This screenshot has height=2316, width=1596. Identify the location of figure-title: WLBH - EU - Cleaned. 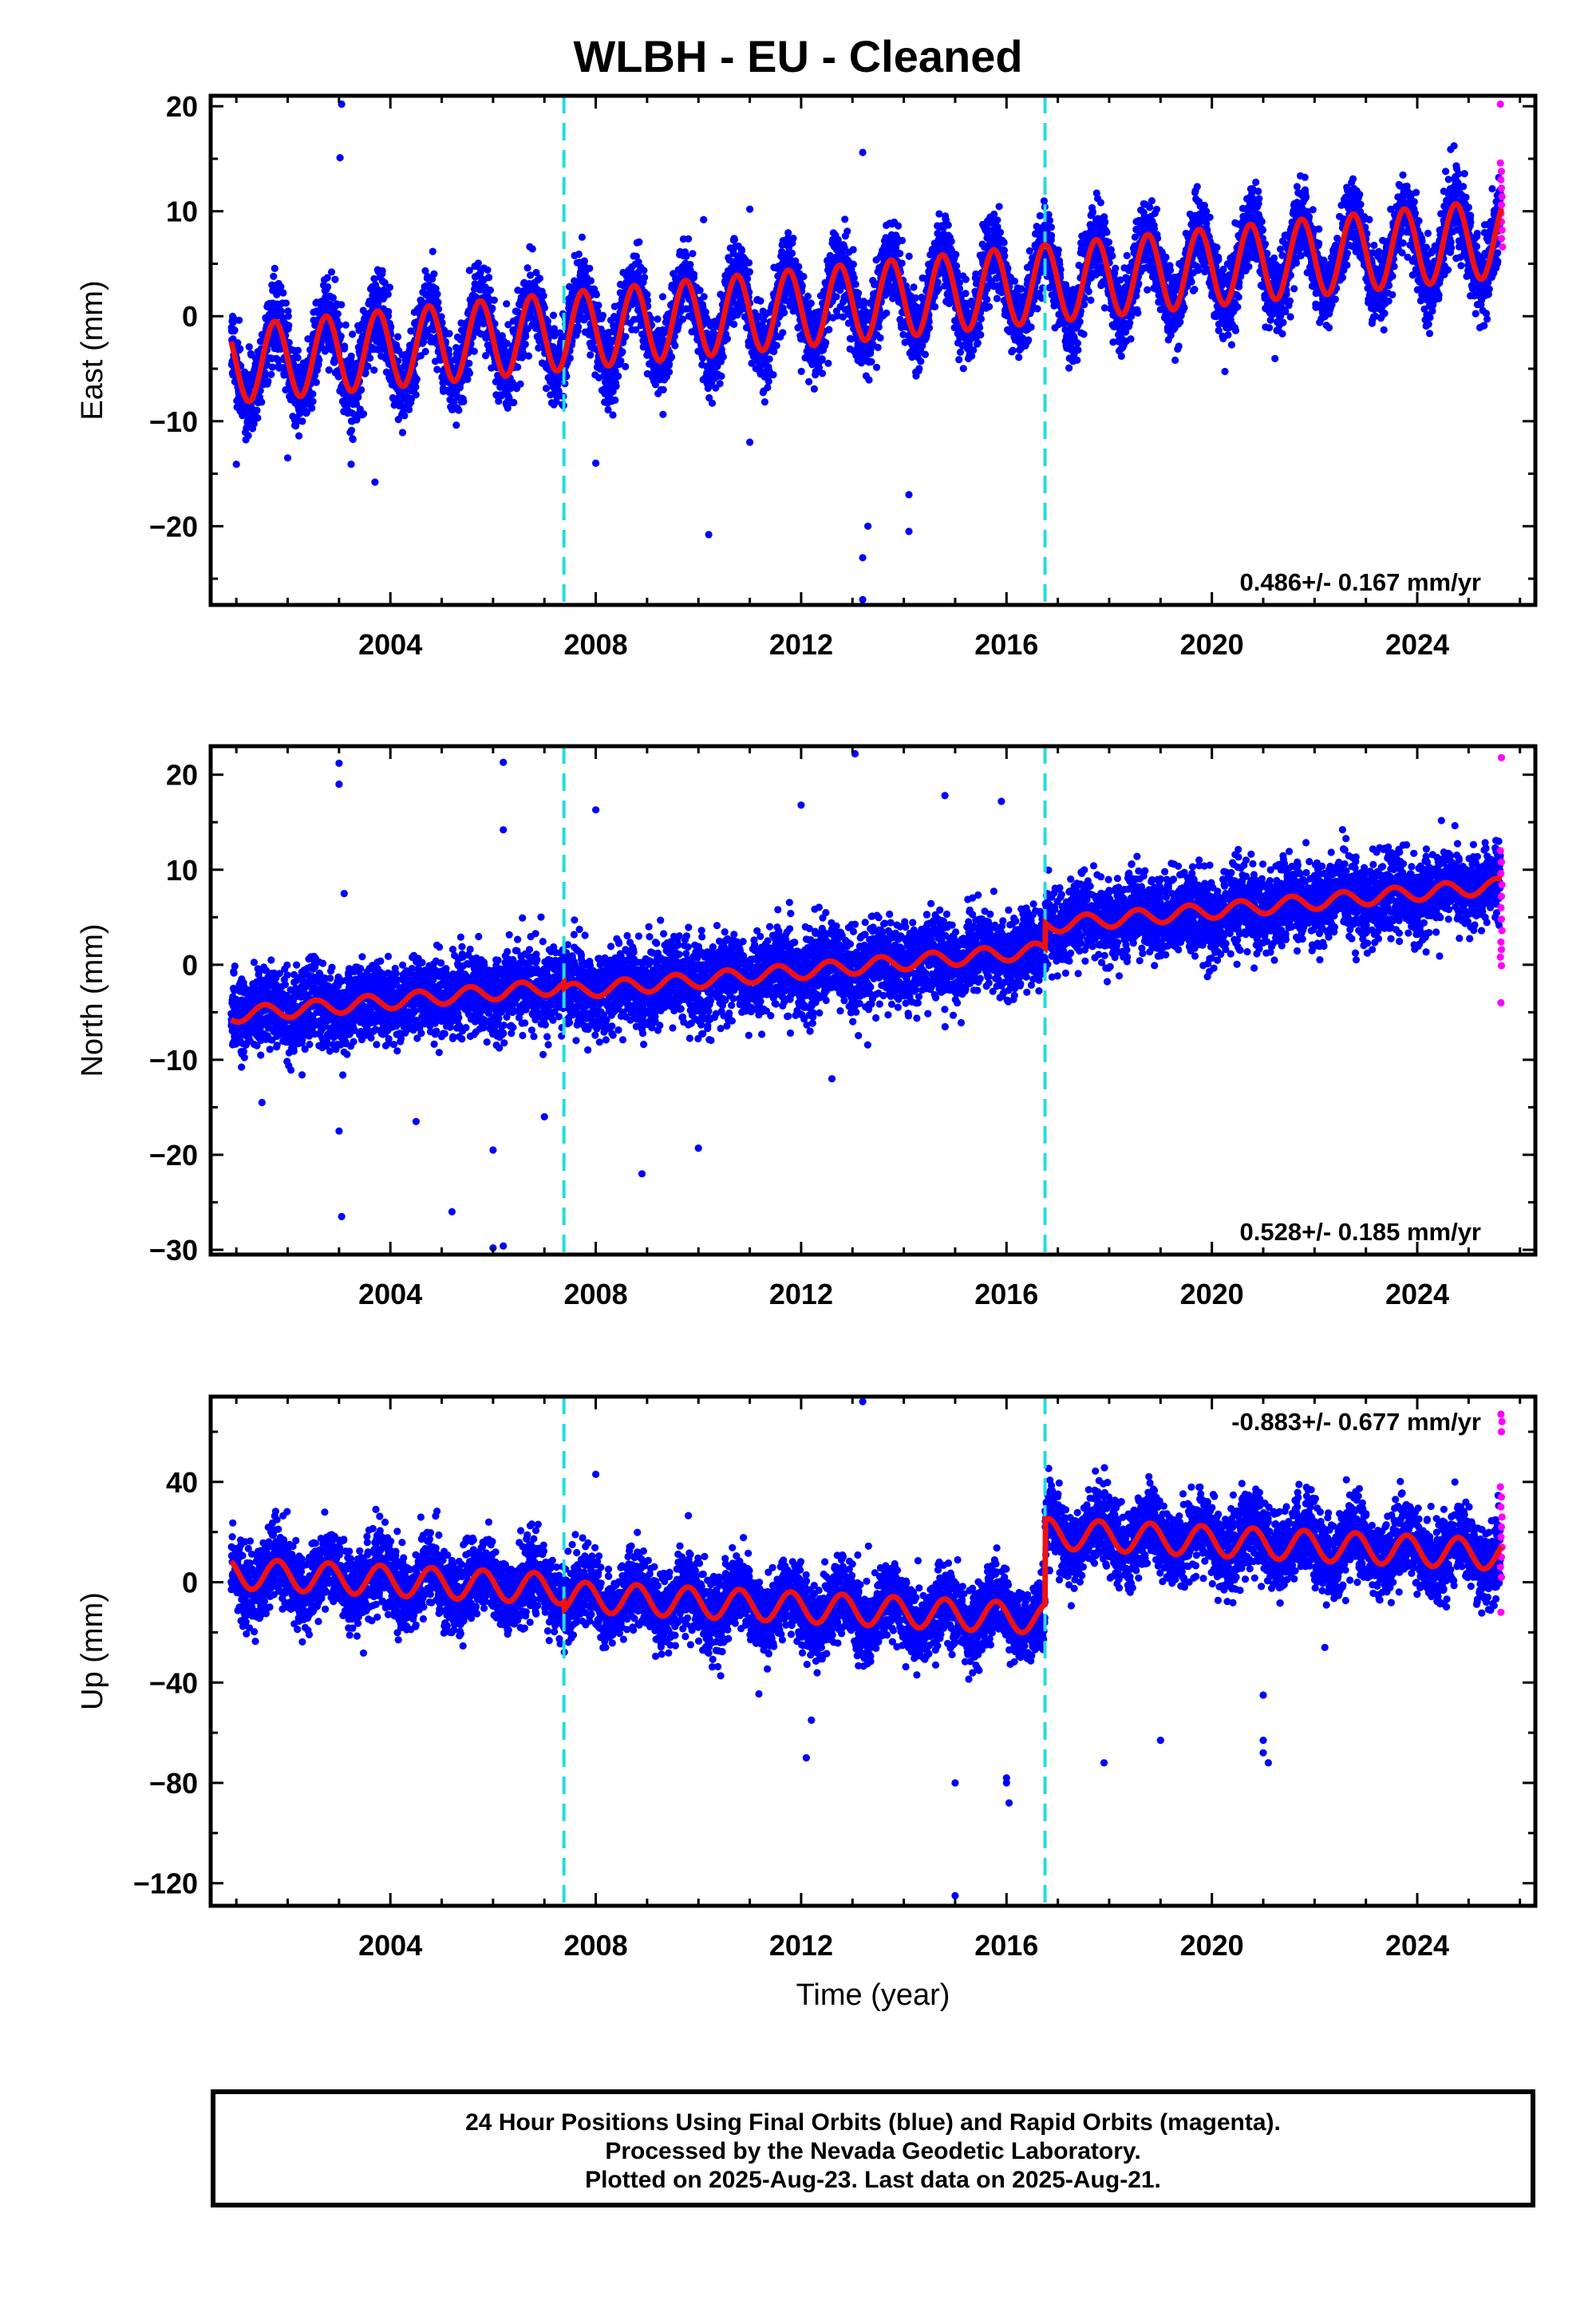
(798, 56).